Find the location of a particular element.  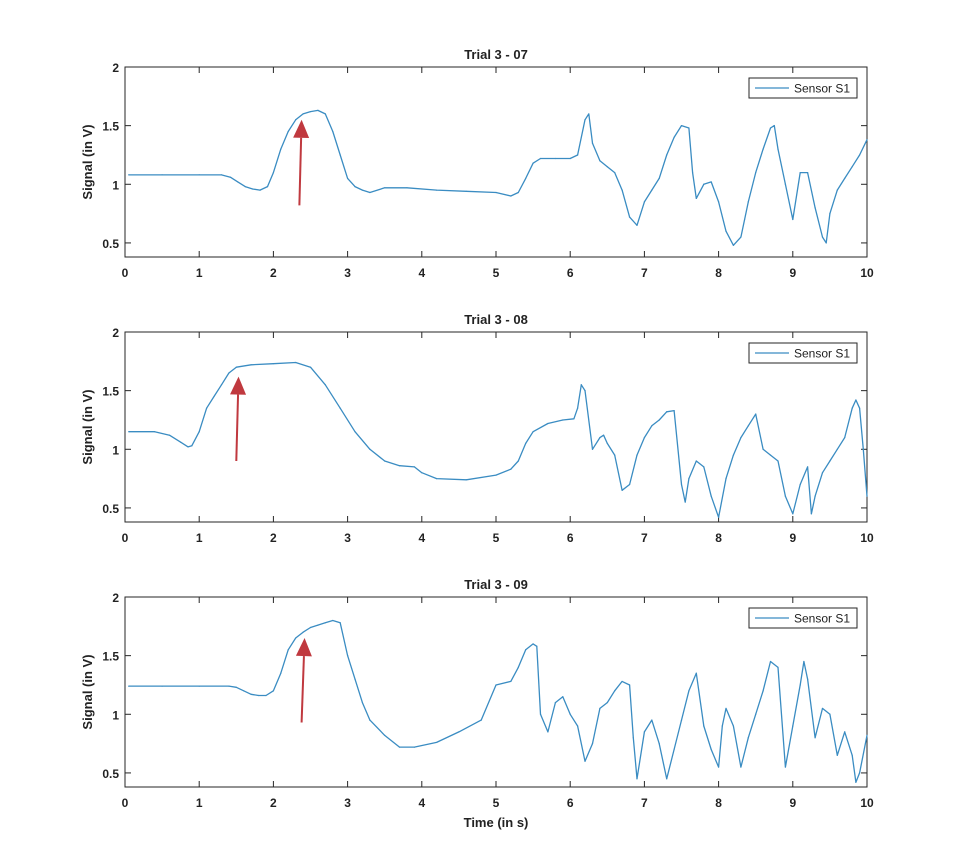

plot-title: Trial 3 - 09 is located at coordinates (496, 584).